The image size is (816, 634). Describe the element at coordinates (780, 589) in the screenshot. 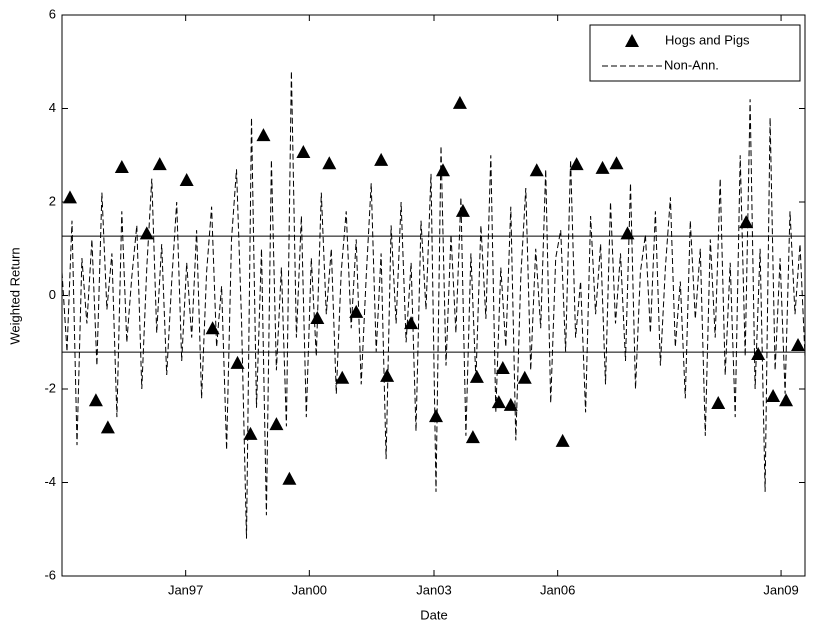

I see `x-tick-label: Jan09` at that location.